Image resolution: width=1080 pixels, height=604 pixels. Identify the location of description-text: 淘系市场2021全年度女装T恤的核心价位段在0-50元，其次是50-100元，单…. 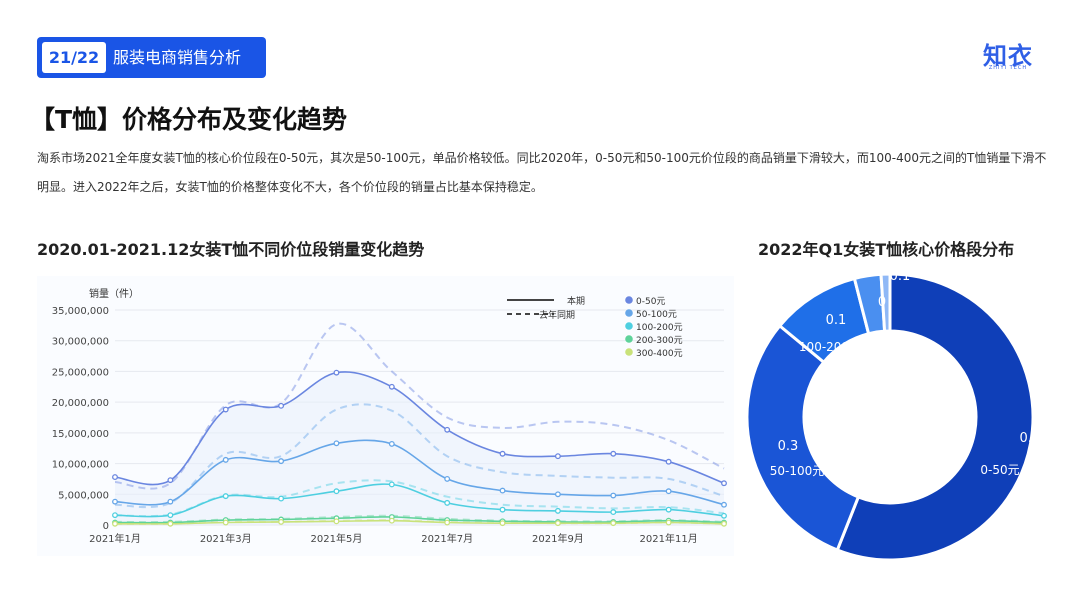
(542, 172).